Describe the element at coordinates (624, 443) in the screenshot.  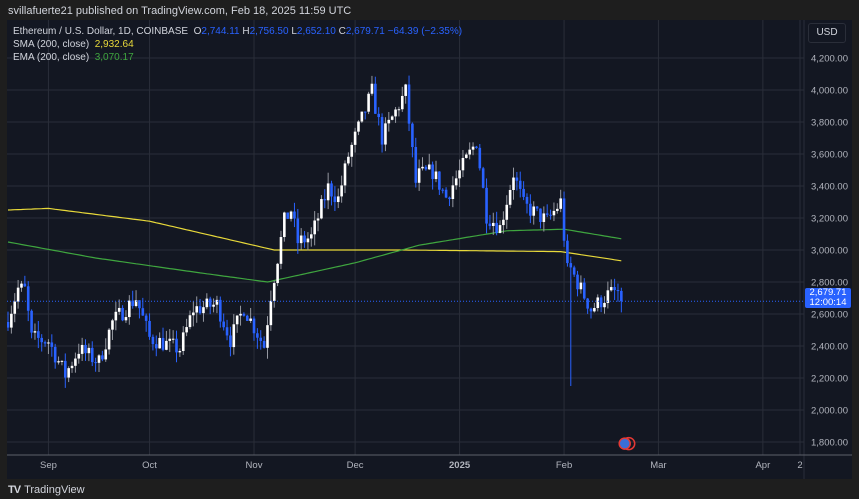
I see `us-flag-event-icon` at that location.